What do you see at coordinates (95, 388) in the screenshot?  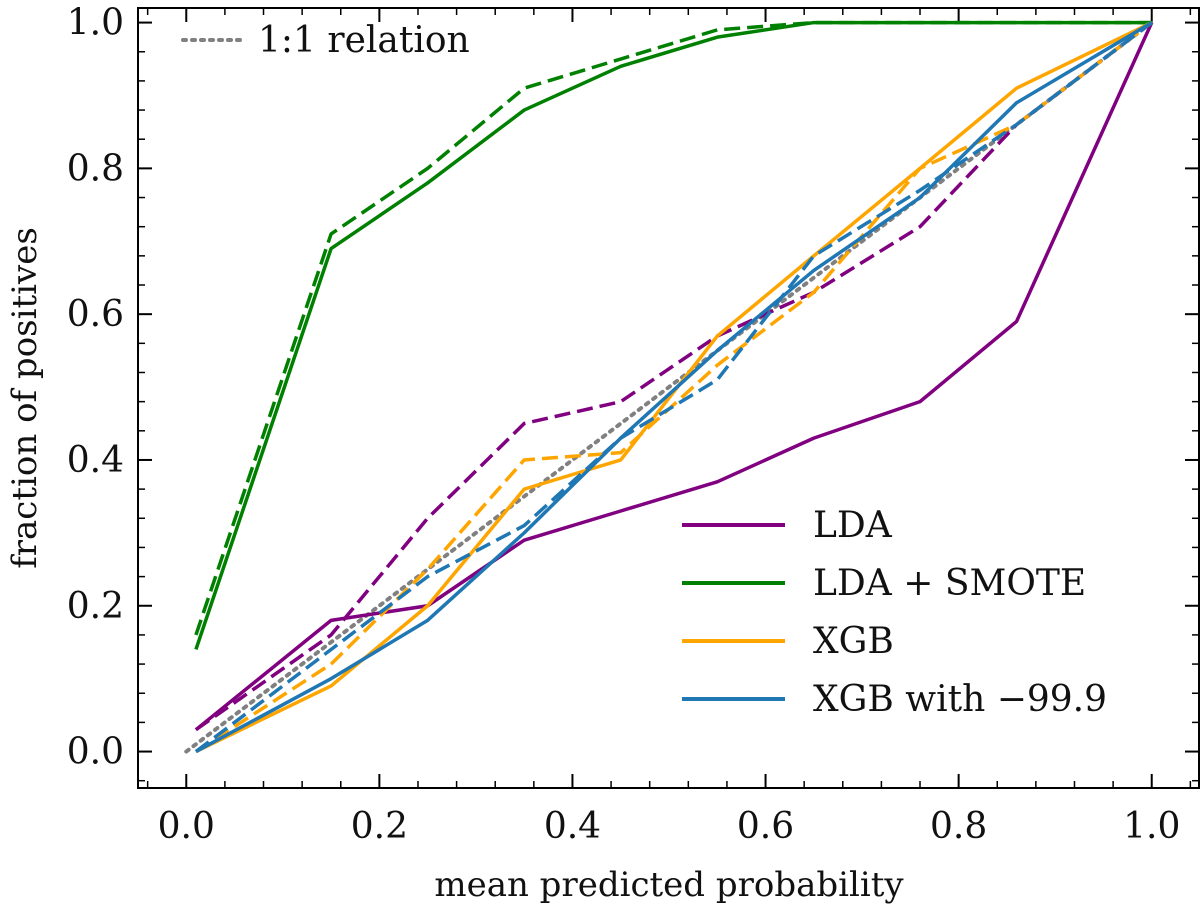 I see `y-tick-labels: 0.0 0.2 0.4 0.6 0.8 1.0` at bounding box center [95, 388].